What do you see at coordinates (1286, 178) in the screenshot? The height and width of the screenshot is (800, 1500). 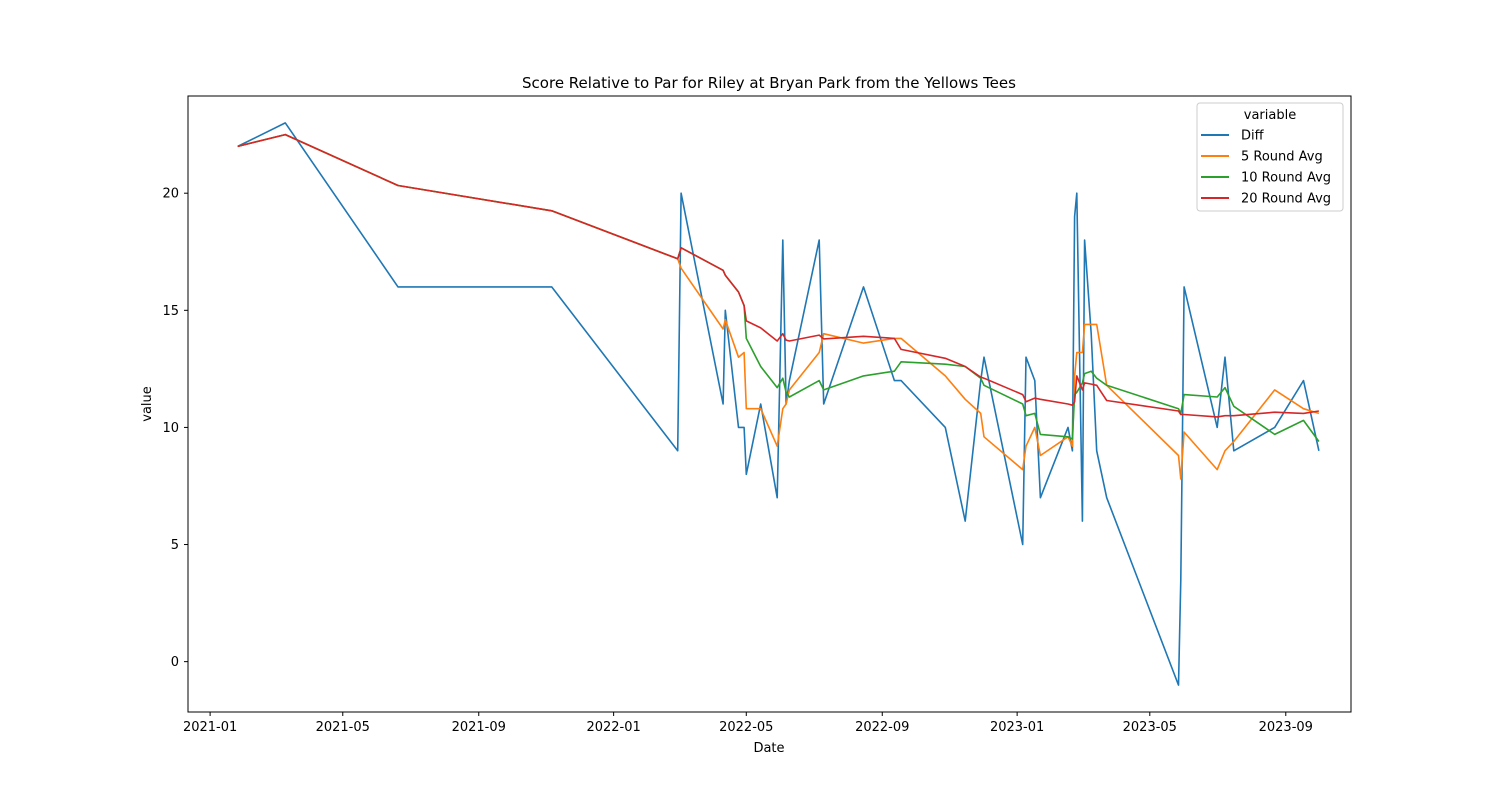 I see `legend-label: 10 Round Avg` at bounding box center [1286, 178].